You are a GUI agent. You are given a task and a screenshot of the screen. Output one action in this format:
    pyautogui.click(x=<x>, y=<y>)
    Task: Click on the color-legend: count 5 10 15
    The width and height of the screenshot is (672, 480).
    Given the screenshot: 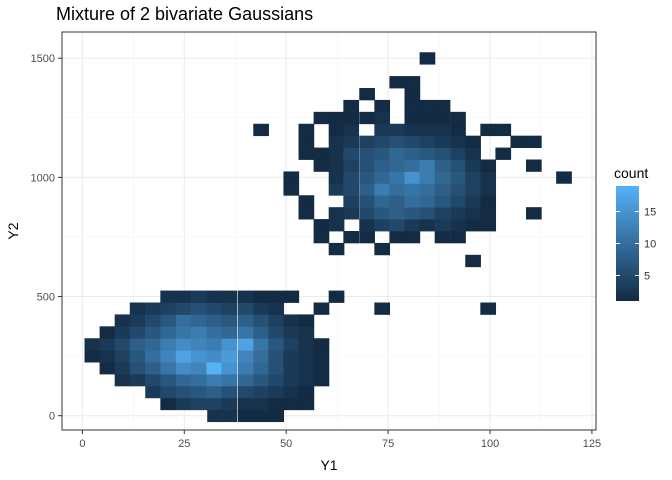 What is the action you would take?
    pyautogui.click(x=635, y=233)
    